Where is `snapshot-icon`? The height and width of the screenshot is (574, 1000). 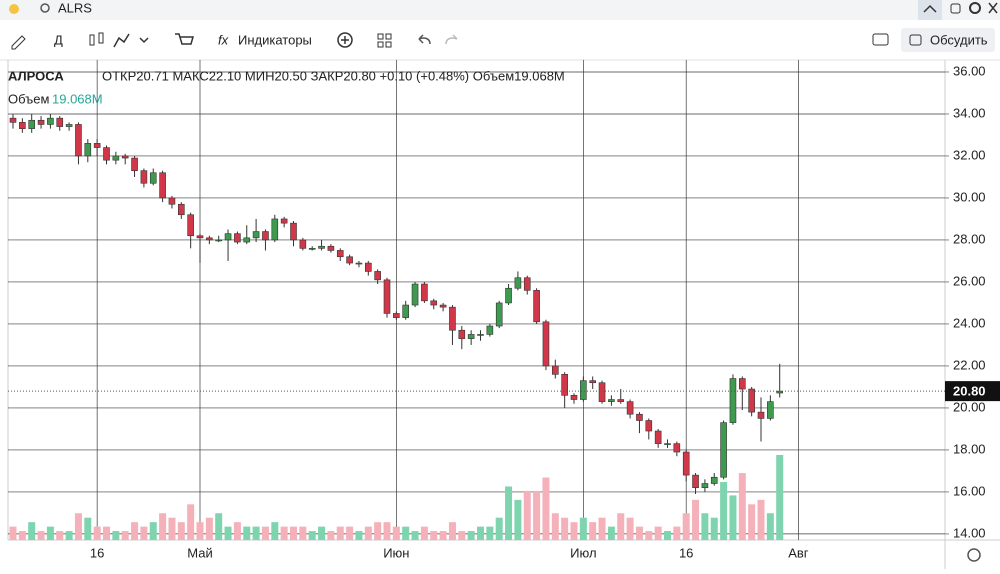
snapshot-icon is located at coordinates (880, 39).